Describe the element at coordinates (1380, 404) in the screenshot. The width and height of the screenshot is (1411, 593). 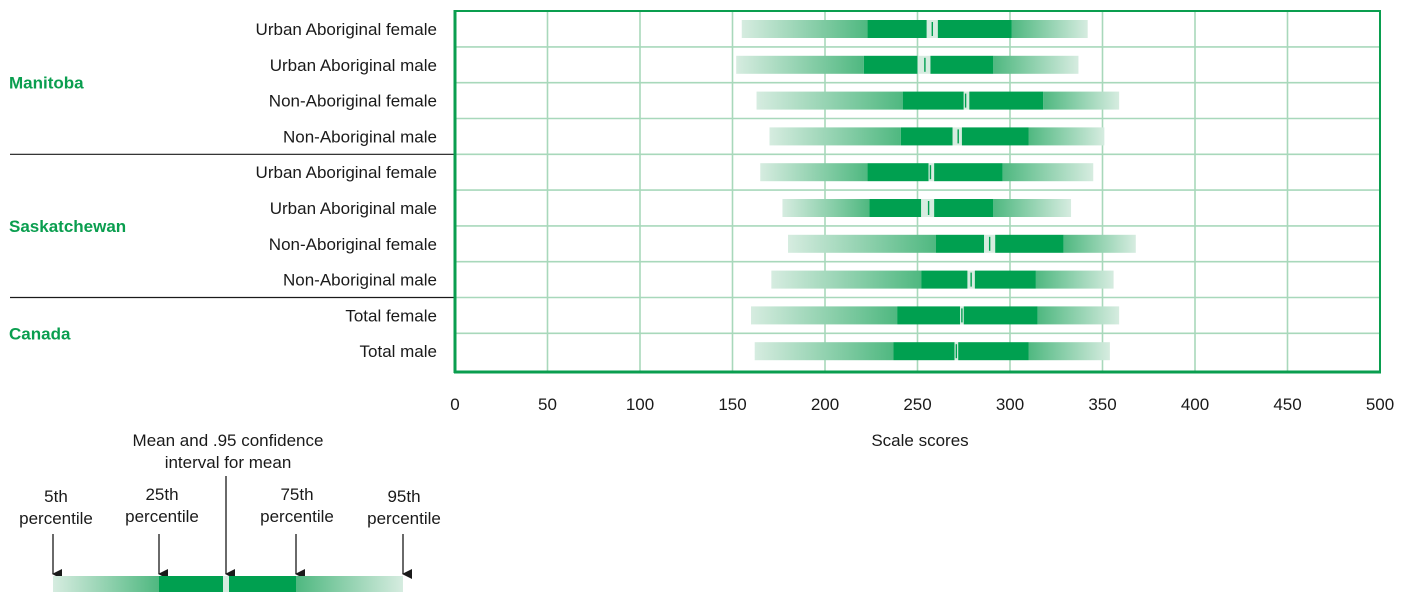
I see `x-tick-label-500: 500` at that location.